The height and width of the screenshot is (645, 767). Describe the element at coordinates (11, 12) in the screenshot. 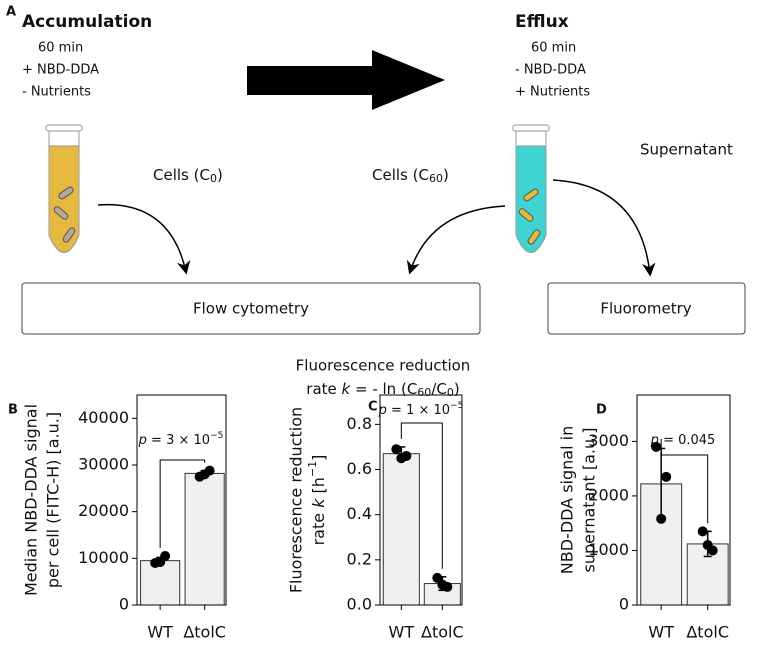

I see `panel-label: A` at that location.